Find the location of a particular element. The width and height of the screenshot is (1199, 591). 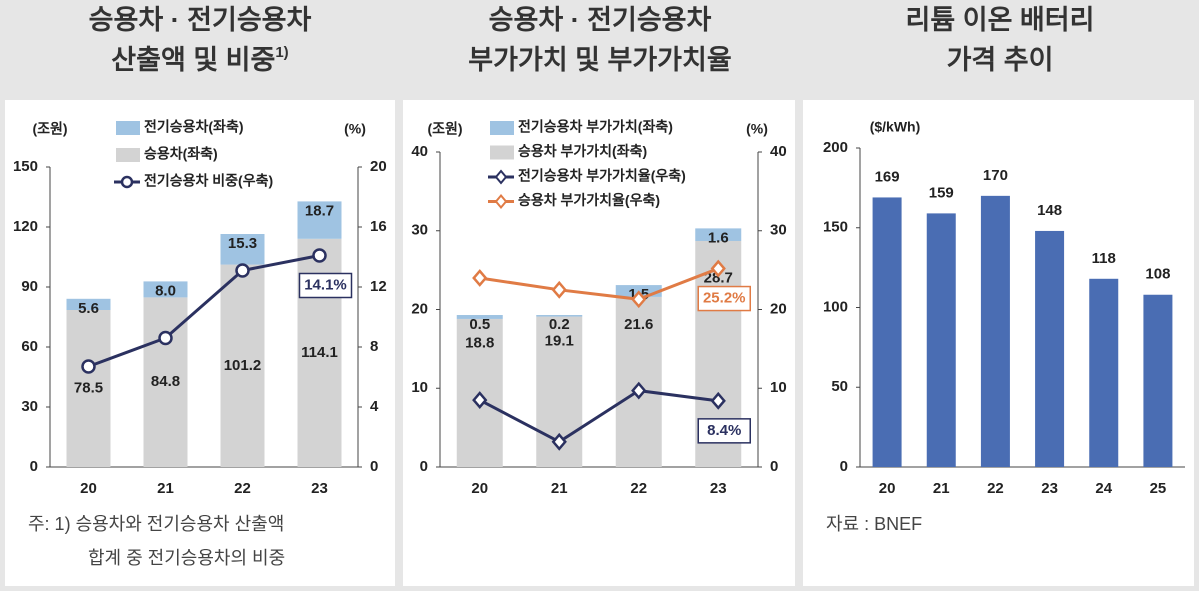

title-note: 1) is located at coordinates (281, 52).